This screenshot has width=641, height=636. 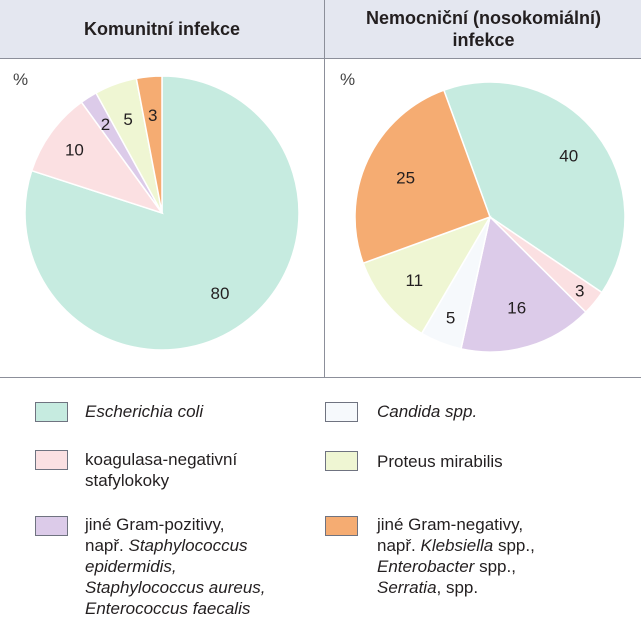 I want to click on right-pie-slice-proteus, so click(x=427, y=275).